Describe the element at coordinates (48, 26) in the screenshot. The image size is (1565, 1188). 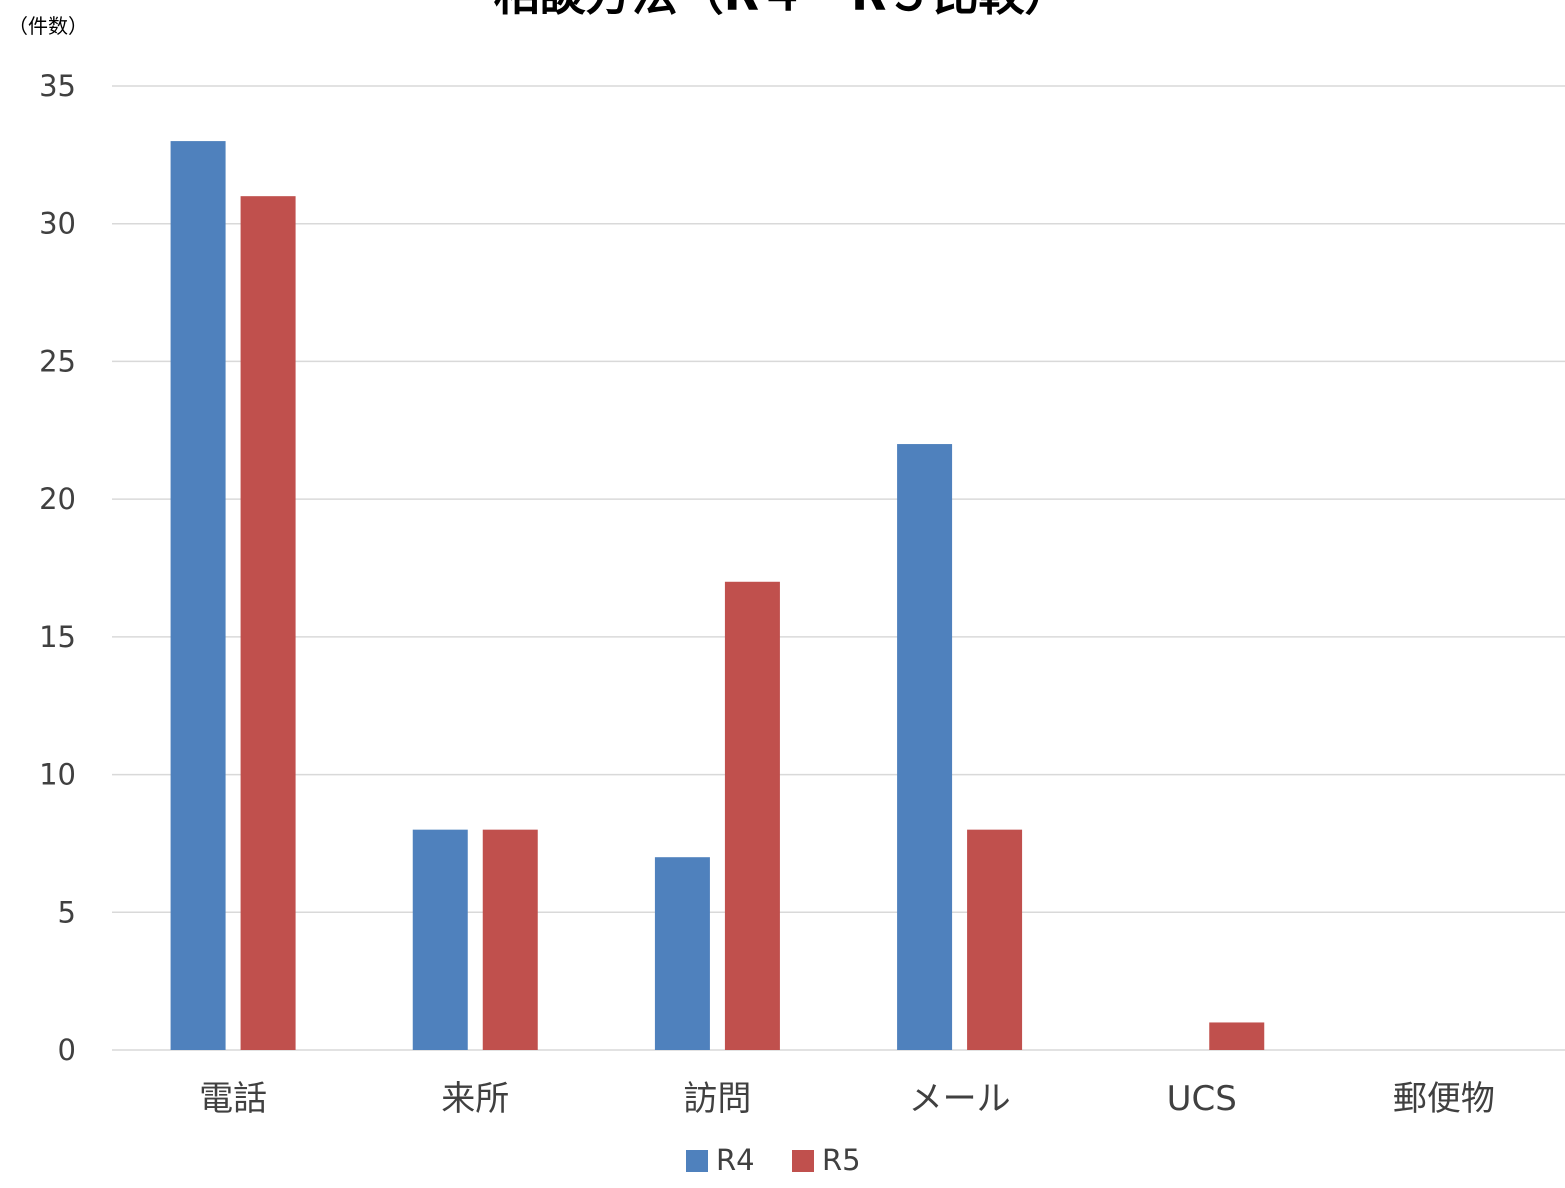
I see `y-unit-label: （件数）` at that location.